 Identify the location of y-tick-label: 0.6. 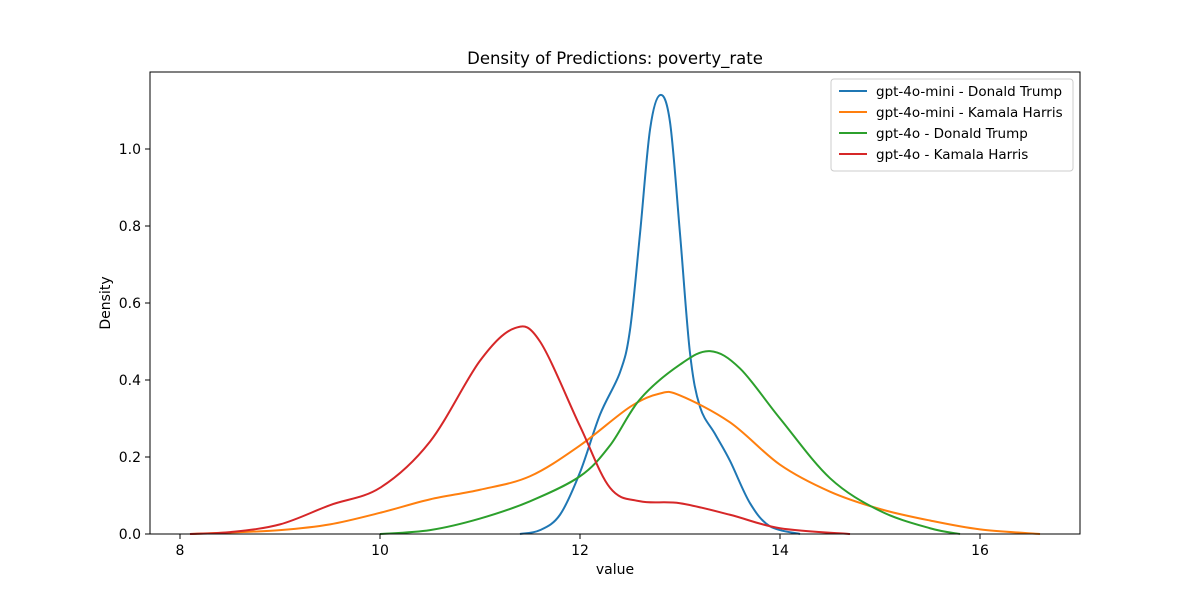
(130, 304).